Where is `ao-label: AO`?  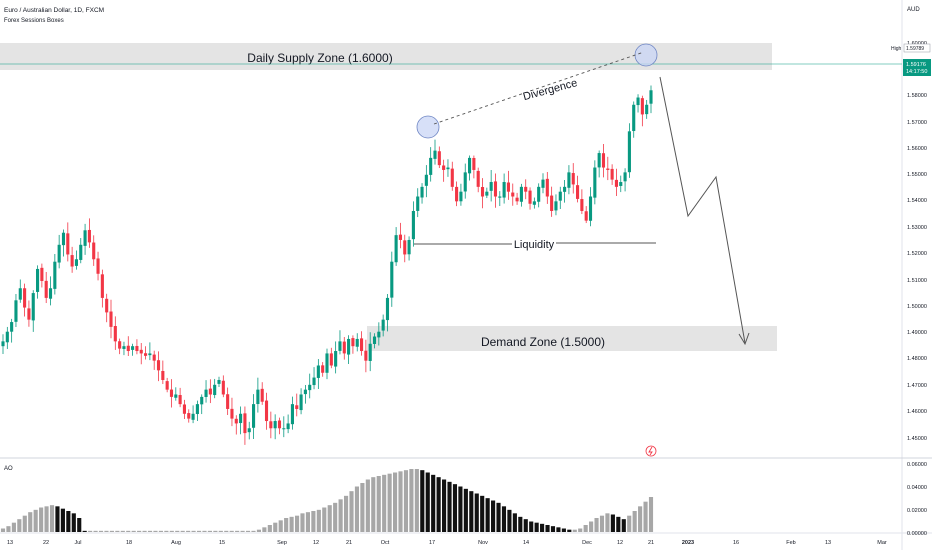 ao-label: AO is located at coordinates (8, 469).